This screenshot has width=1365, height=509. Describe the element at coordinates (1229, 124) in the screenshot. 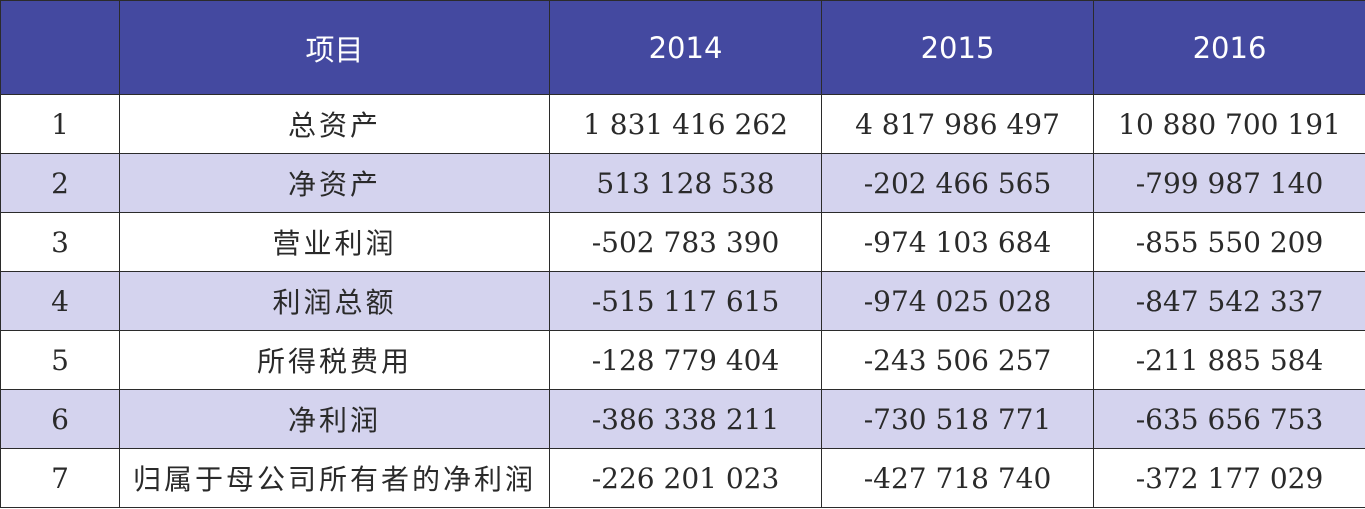

I see `row-value-2016: 10 880 700 191` at that location.